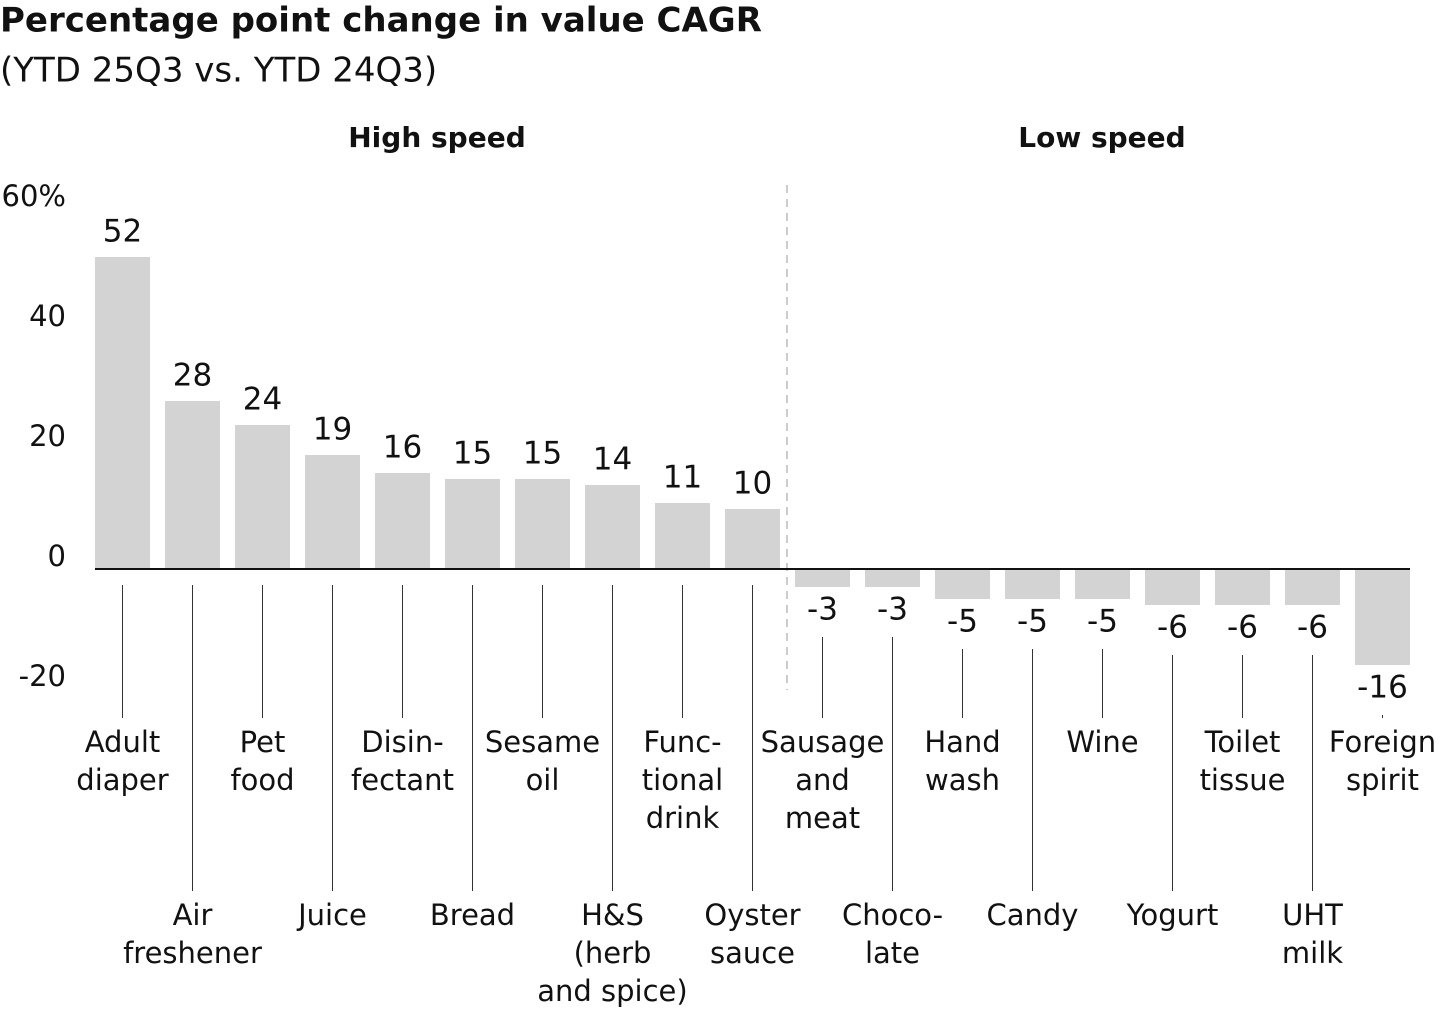  I want to click on x-tick-label: Pet, so click(263, 742).